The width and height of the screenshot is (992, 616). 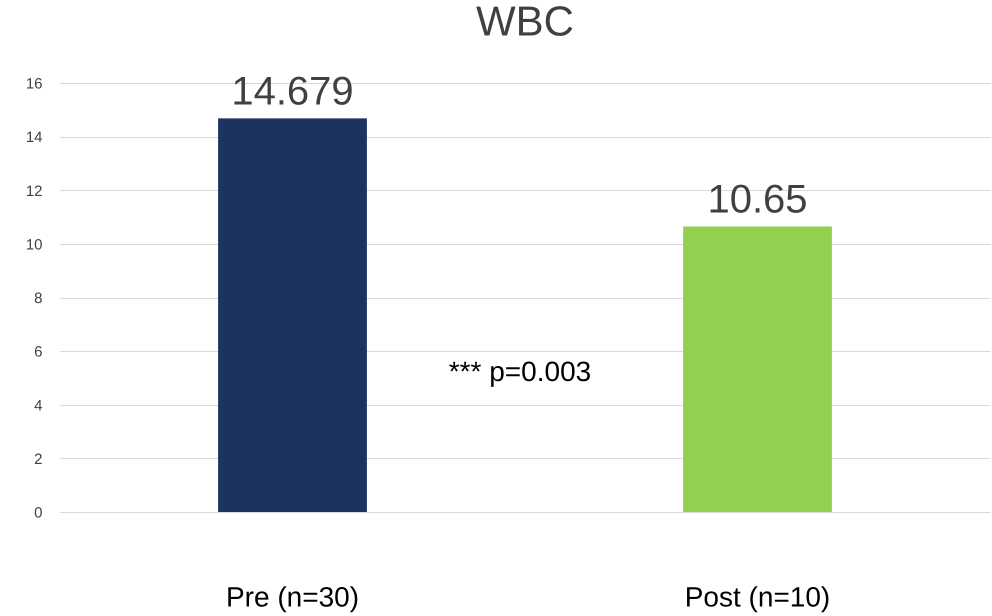 What do you see at coordinates (38, 513) in the screenshot?
I see `y-tick-label: 0` at bounding box center [38, 513].